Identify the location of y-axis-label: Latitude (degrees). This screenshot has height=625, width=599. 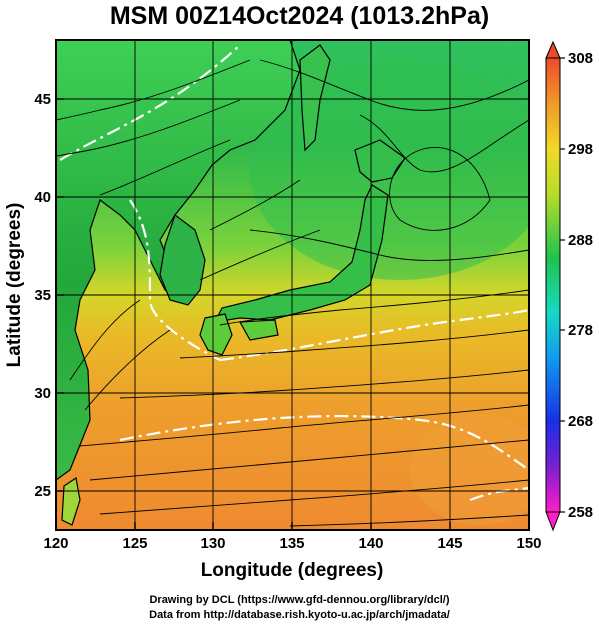
(14, 285).